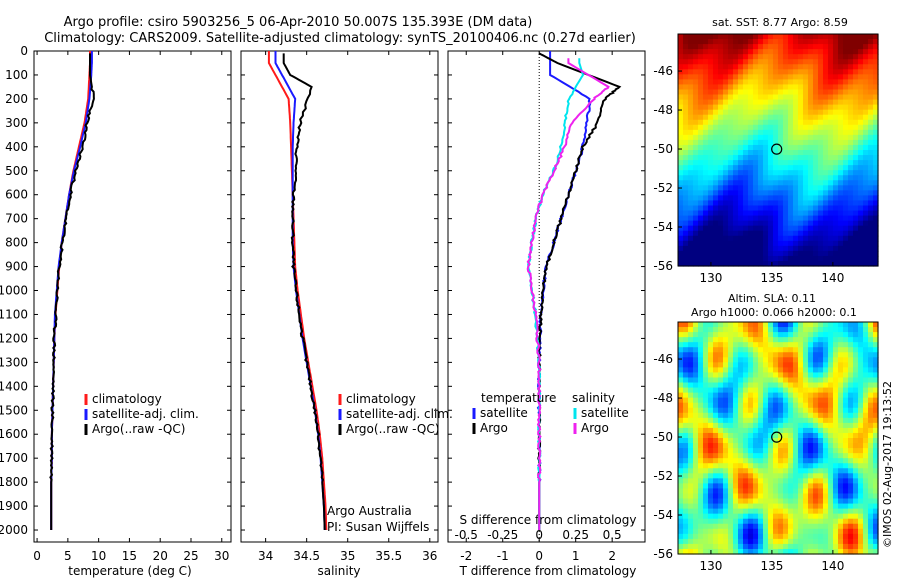 Image resolution: width=900 pixels, height=580 pixels. What do you see at coordinates (16, 147) in the screenshot?
I see `depth-tick-label: 400` at bounding box center [16, 147].